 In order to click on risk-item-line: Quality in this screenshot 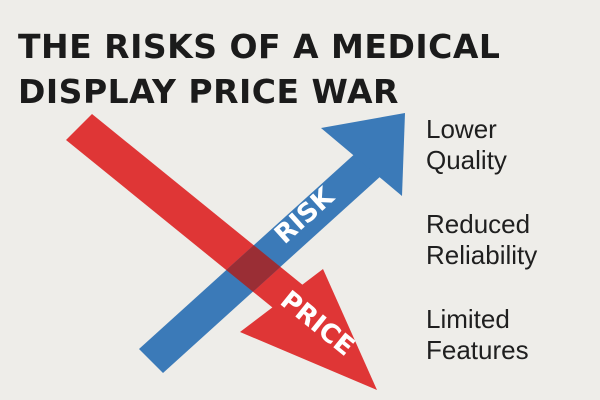, I will do `click(466, 160)`.